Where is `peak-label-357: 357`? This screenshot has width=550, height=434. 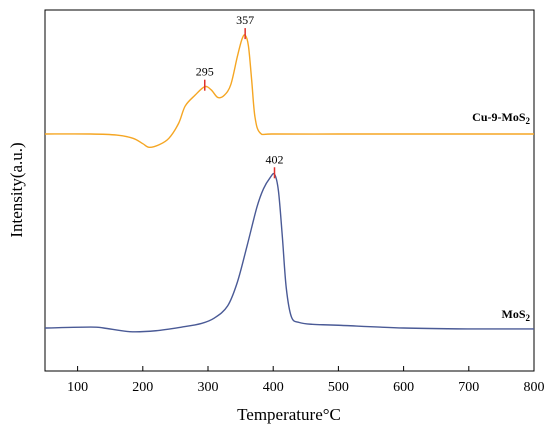 peak-label-357: 357 is located at coordinates (245, 20).